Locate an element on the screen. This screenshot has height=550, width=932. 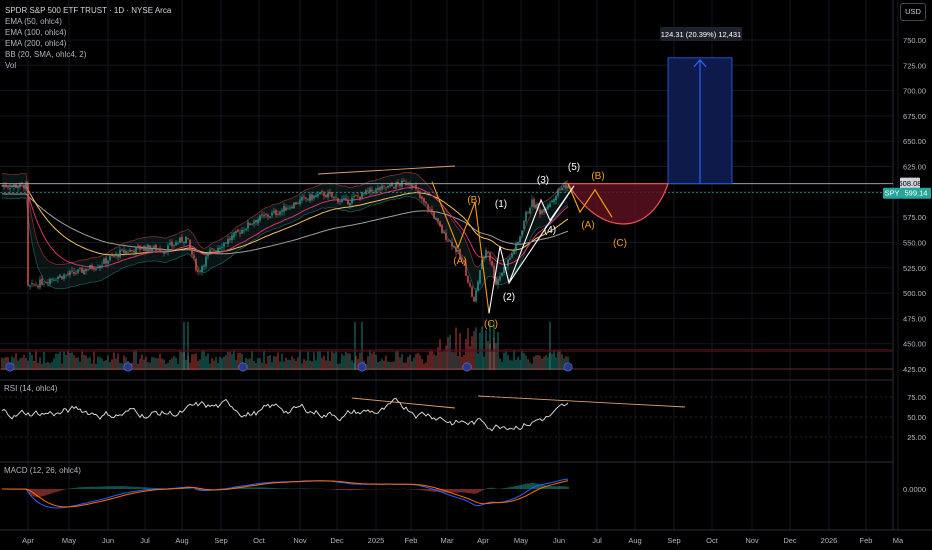
study-ema-50: EMA (50, ohlc4) is located at coordinates (33, 21).